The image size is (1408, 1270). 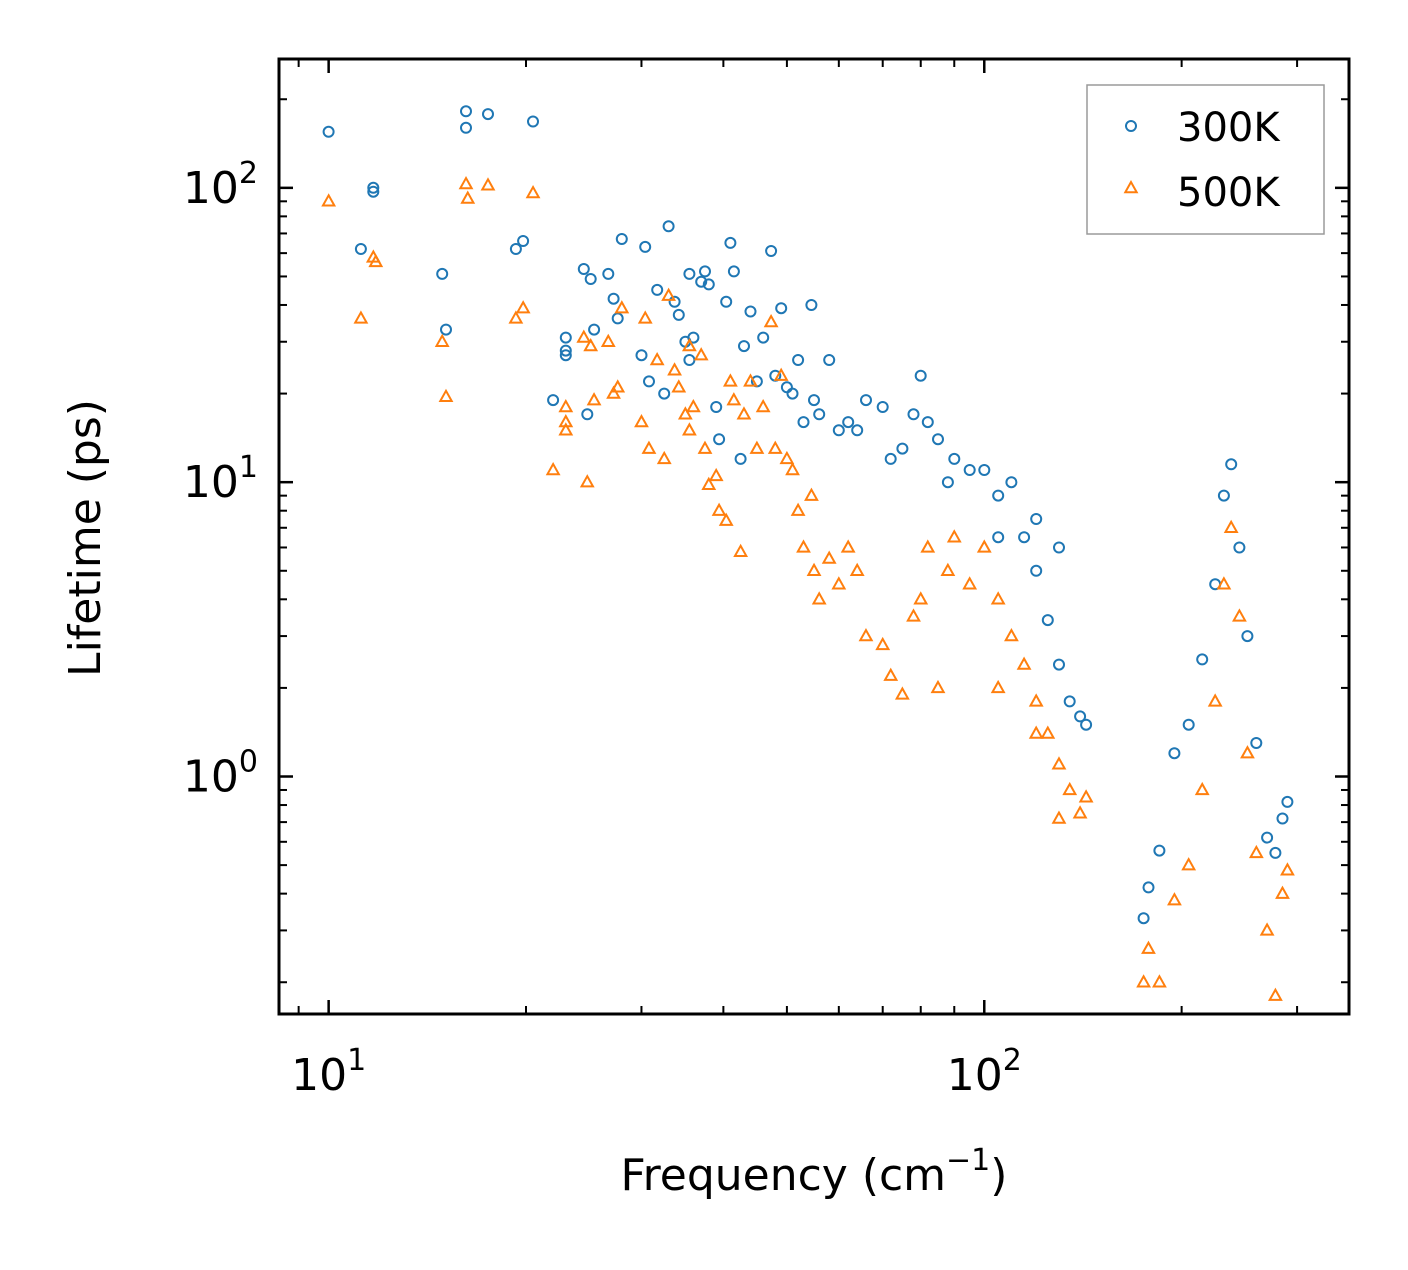 What do you see at coordinates (814, 1172) in the screenshot?
I see `x-axis-title: Frequency (cm−1)` at bounding box center [814, 1172].